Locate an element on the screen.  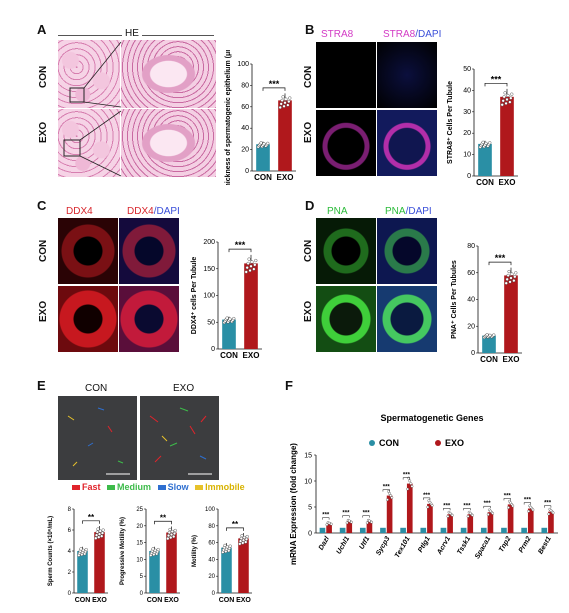
pna-con is located at coordinates (346, 251).